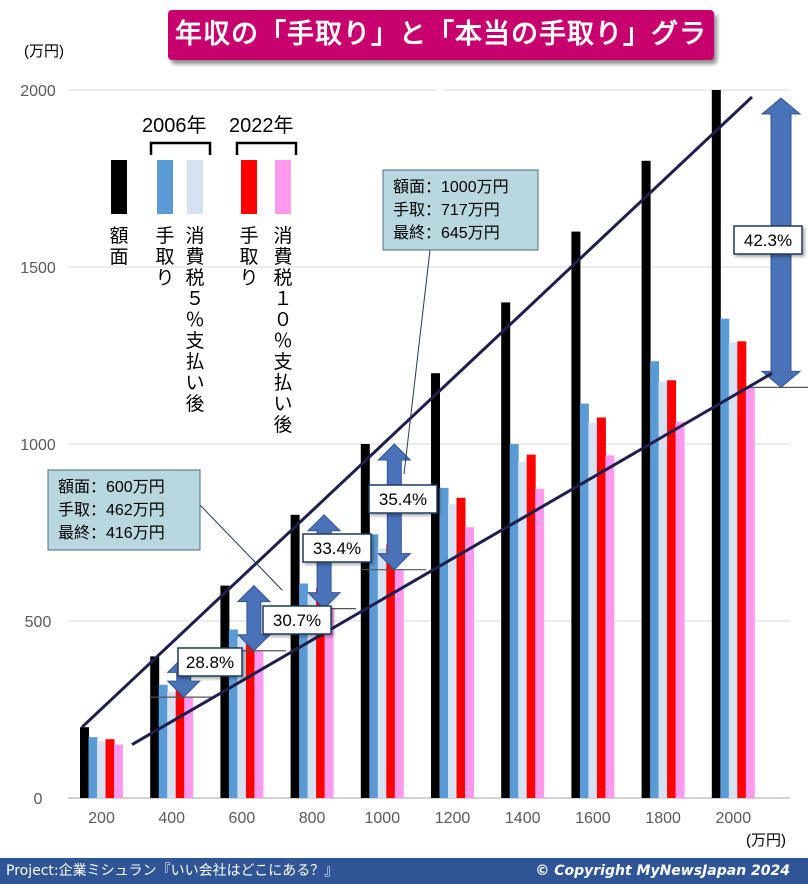 The height and width of the screenshot is (884, 808). I want to click on x-tick-label: 400, so click(171, 818).